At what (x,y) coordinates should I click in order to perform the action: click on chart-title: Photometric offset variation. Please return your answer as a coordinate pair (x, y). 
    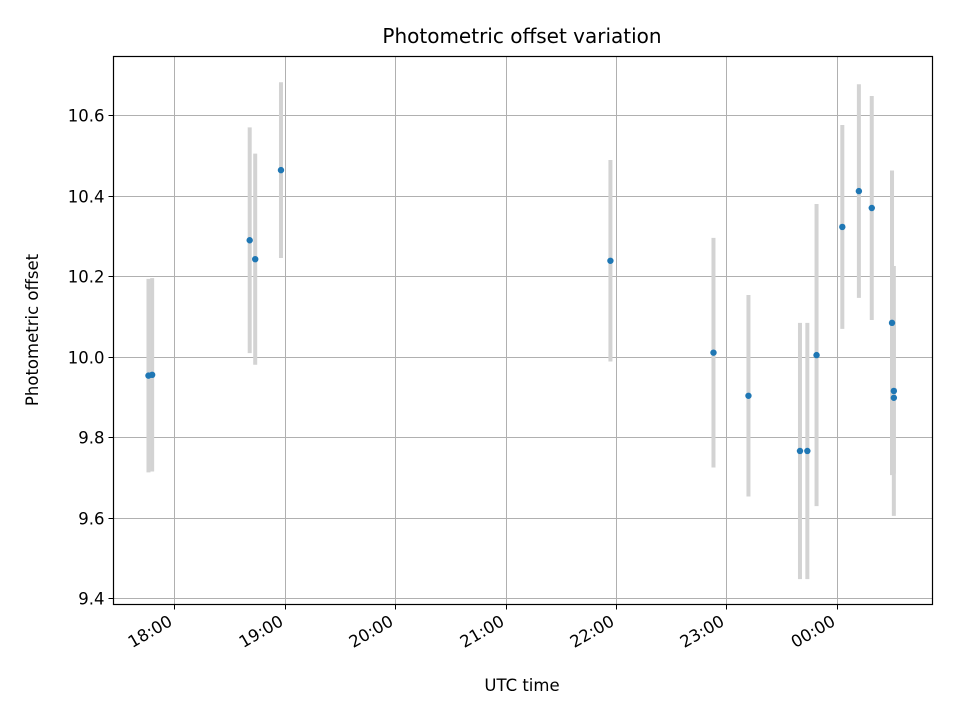
    Looking at the image, I should click on (521, 36).